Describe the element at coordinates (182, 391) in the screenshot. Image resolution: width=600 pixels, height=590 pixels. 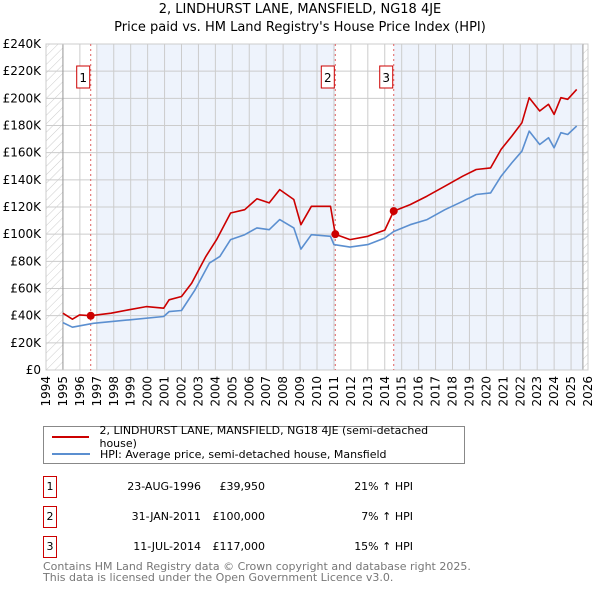
I see `x-tick-label: 2002` at that location.